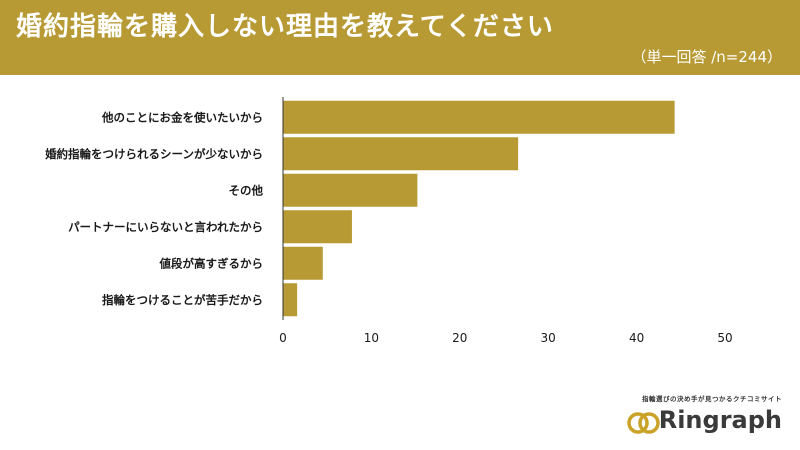  What do you see at coordinates (165, 227) in the screenshot?
I see `category-label-3: パートナーにいらないと言われたから` at bounding box center [165, 227].